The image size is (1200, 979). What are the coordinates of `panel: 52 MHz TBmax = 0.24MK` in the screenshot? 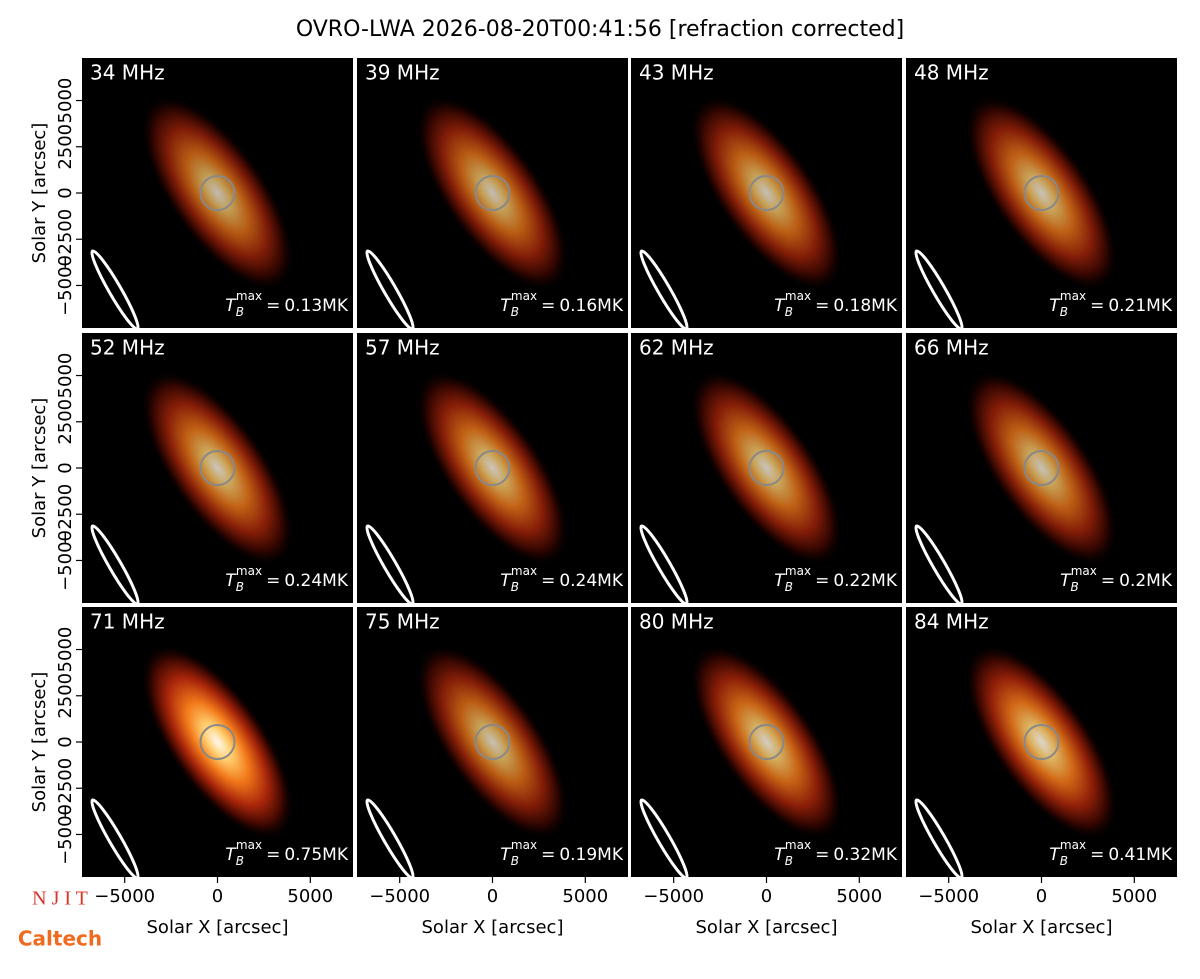 It's located at (217, 469).